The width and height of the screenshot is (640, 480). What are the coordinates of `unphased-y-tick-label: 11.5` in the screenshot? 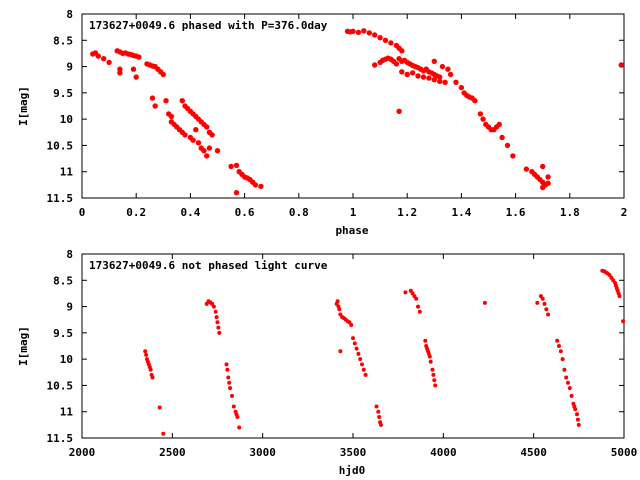 It's located at (60, 438).